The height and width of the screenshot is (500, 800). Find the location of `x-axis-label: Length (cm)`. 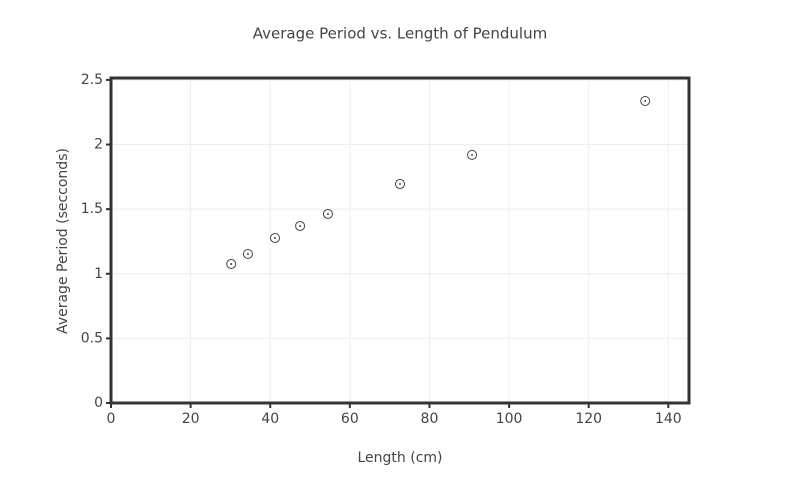

x-axis-label: Length (cm) is located at coordinates (400, 458).